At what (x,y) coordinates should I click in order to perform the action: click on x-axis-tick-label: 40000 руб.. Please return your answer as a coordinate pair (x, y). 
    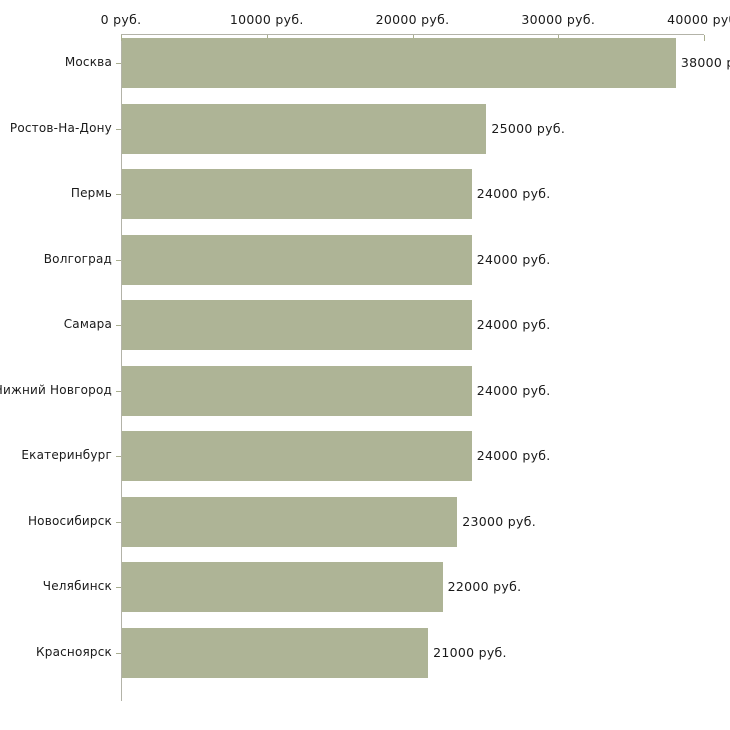
    Looking at the image, I should click on (698, 19).